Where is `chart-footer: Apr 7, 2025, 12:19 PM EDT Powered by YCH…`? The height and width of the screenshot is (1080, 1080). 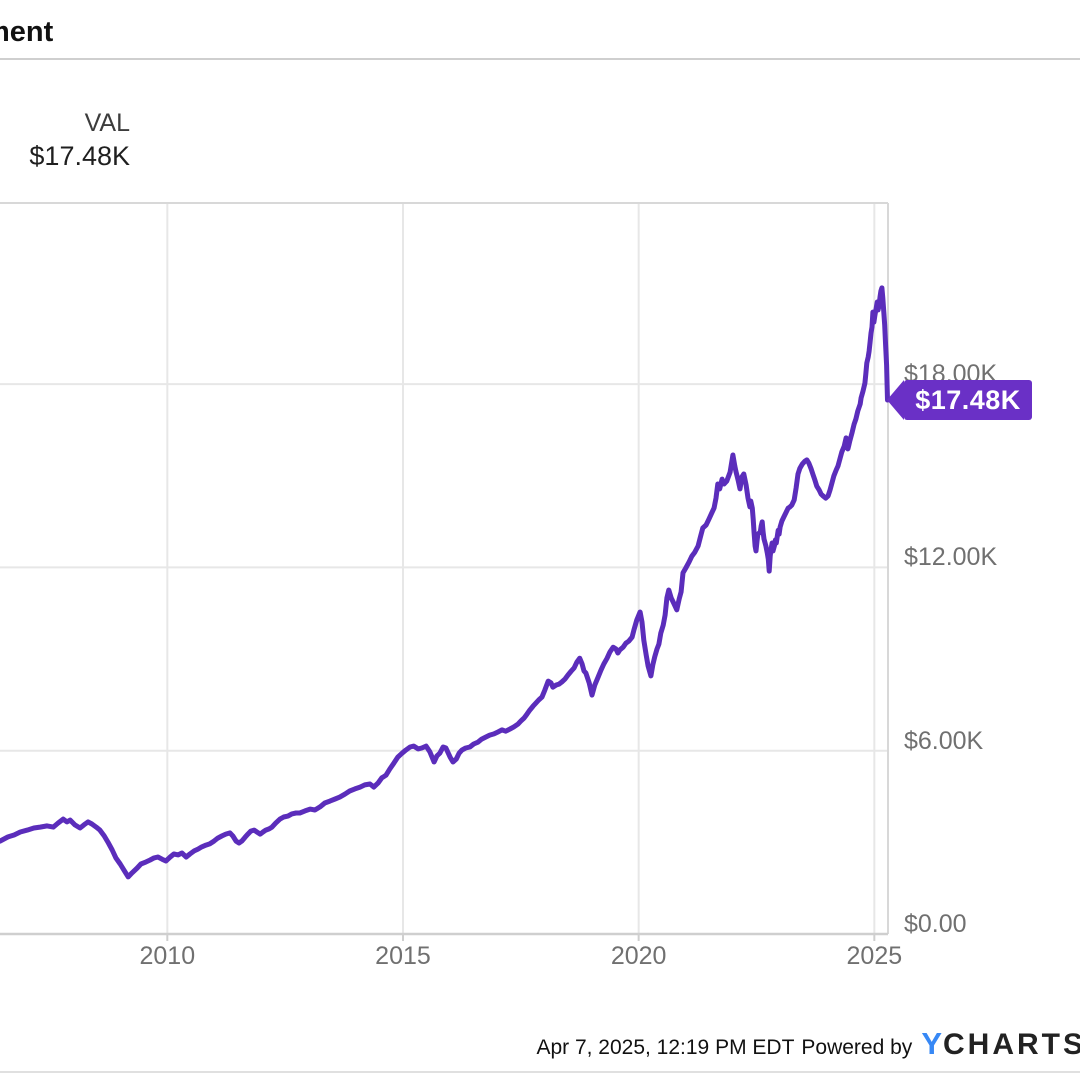 chart-footer: Apr 7, 2025, 12:19 PM EDT Powered by YCH… is located at coordinates (808, 1044).